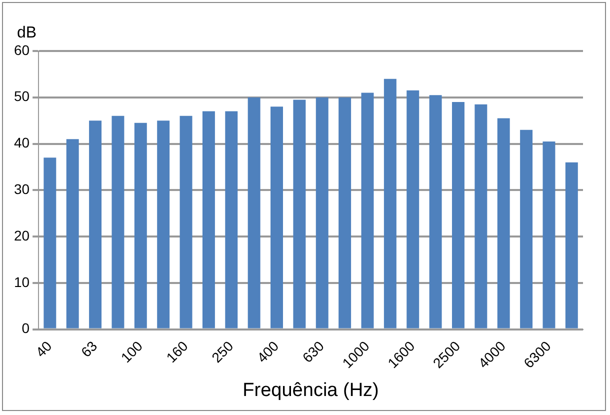 This screenshot has width=610, height=415. I want to click on y-tick-label: 60, so click(22, 50).